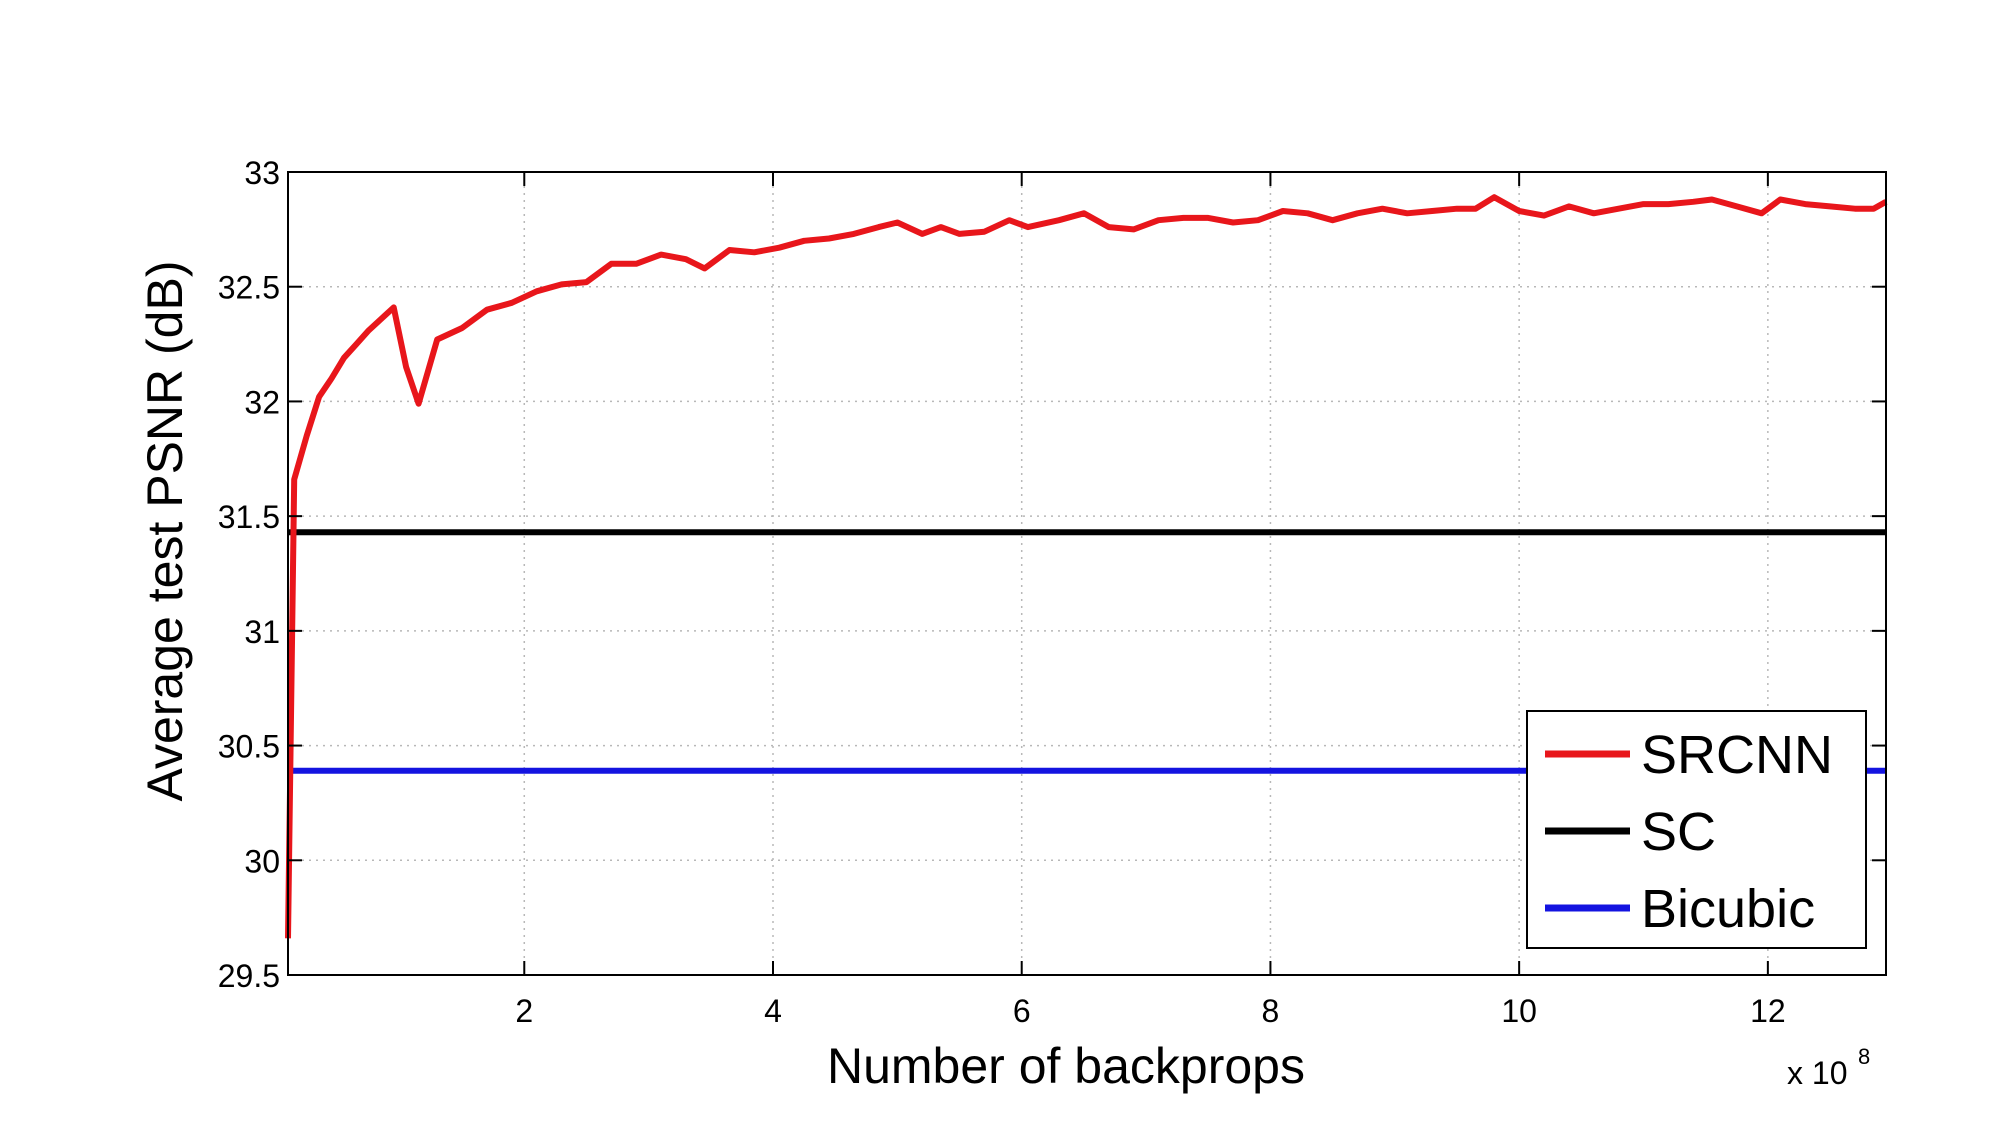 This screenshot has height=1139, width=2015. I want to click on x-tick-label: 12, so click(1768, 1011).